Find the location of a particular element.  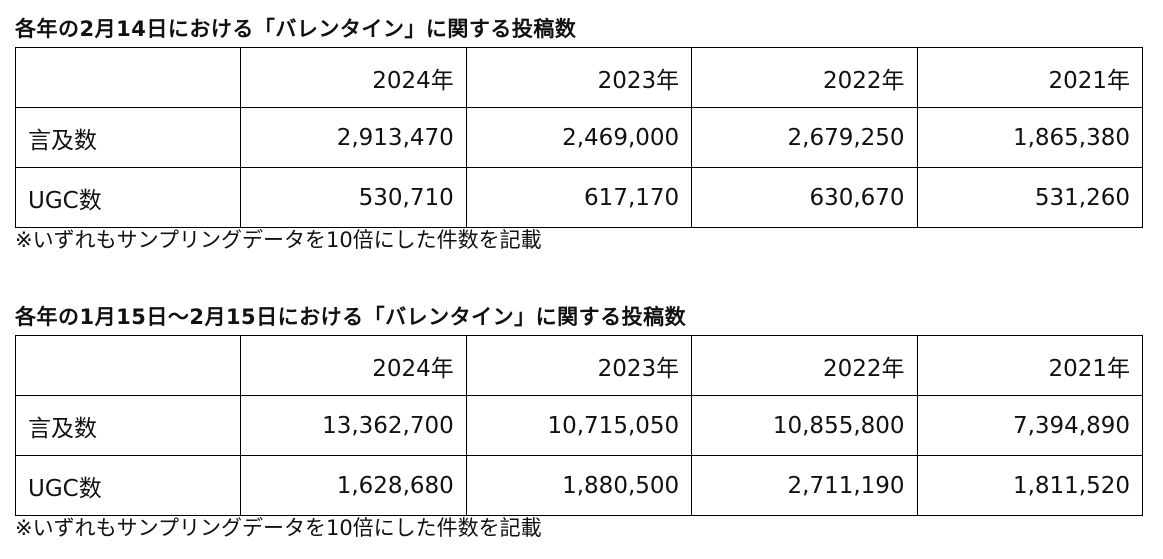

table-cell: 10,855,800 is located at coordinates (804, 425).